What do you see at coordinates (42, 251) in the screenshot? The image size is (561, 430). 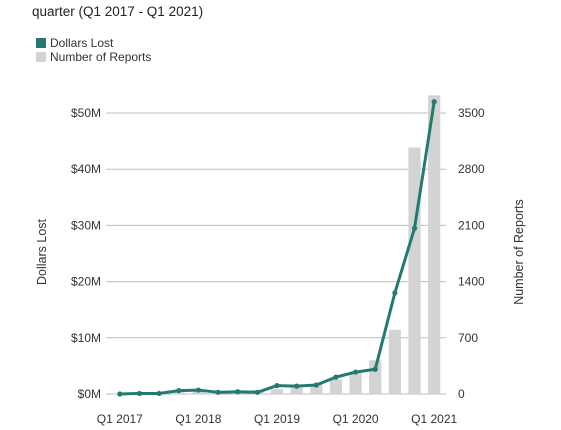 I see `y-axis-title: Dollars Lost` at bounding box center [42, 251].